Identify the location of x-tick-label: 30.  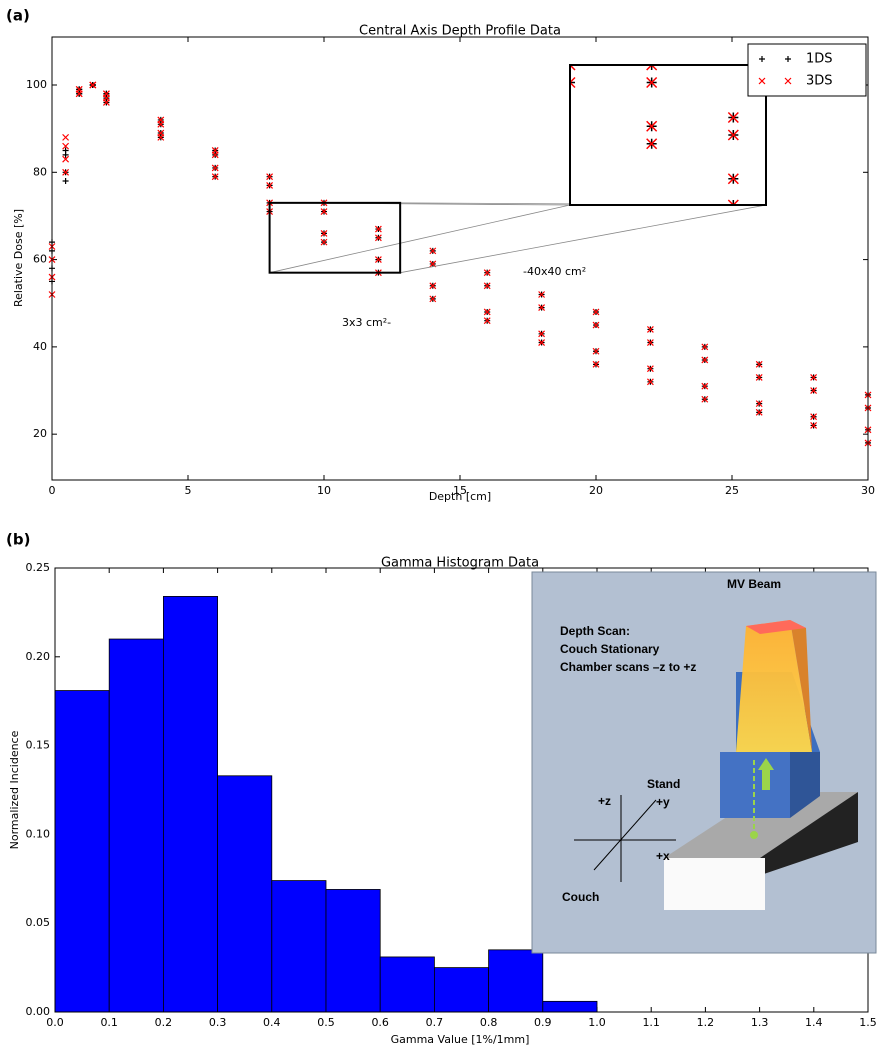
(868, 490).